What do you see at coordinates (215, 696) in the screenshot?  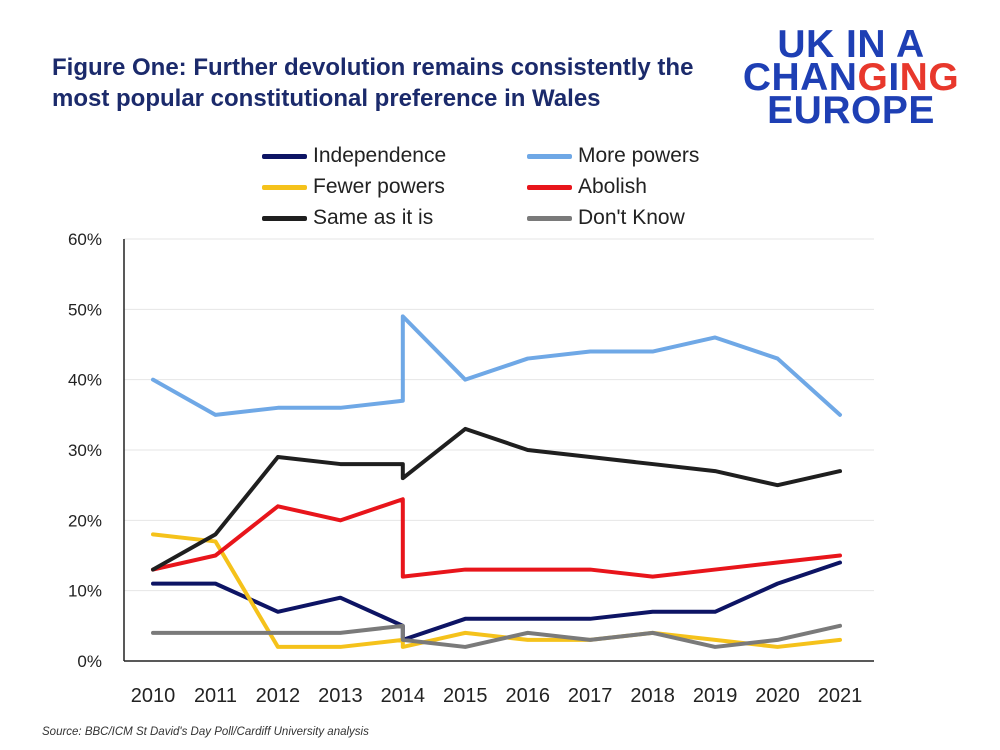 I see `x-tick-label: 2011` at bounding box center [215, 696].